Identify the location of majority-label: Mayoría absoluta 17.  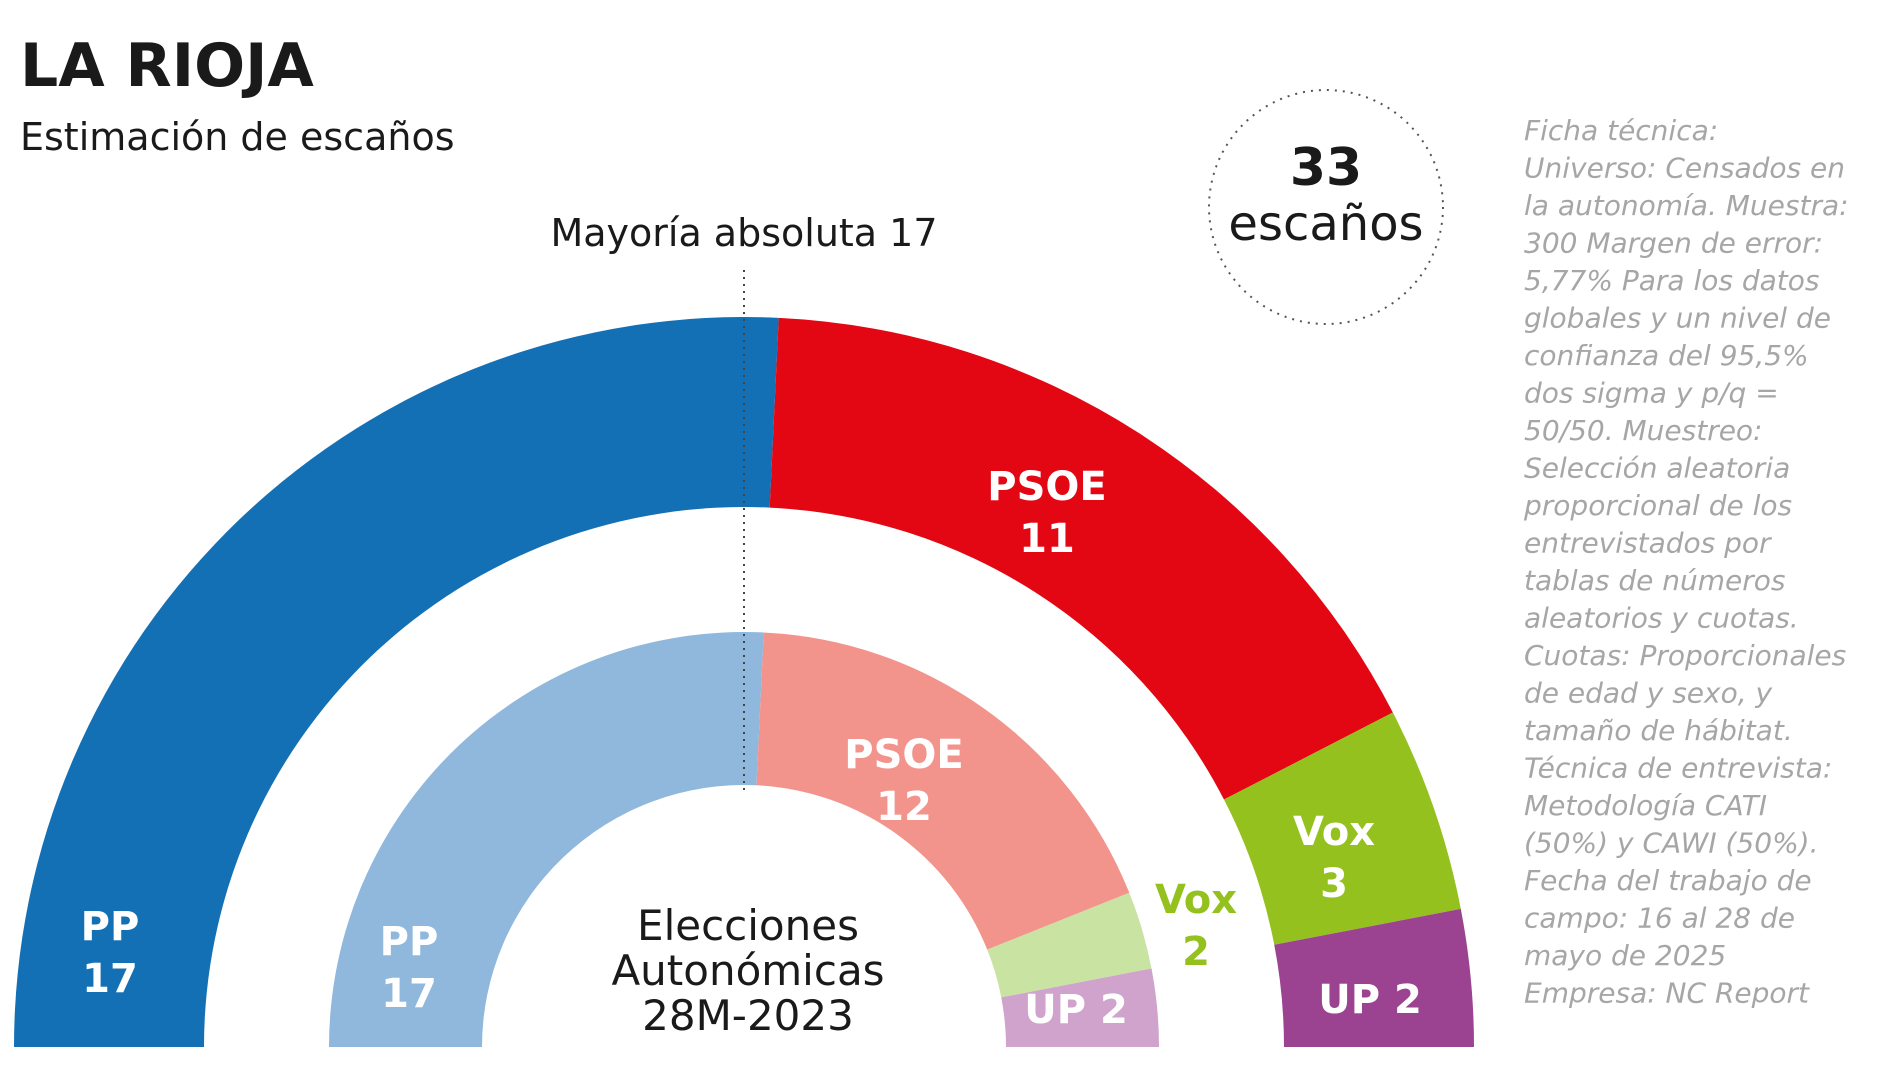
(743, 233).